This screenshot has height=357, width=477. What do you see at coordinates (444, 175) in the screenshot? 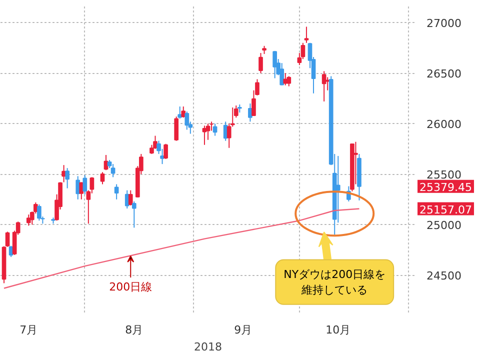
I see `y-tick-label: 25500` at bounding box center [444, 175].